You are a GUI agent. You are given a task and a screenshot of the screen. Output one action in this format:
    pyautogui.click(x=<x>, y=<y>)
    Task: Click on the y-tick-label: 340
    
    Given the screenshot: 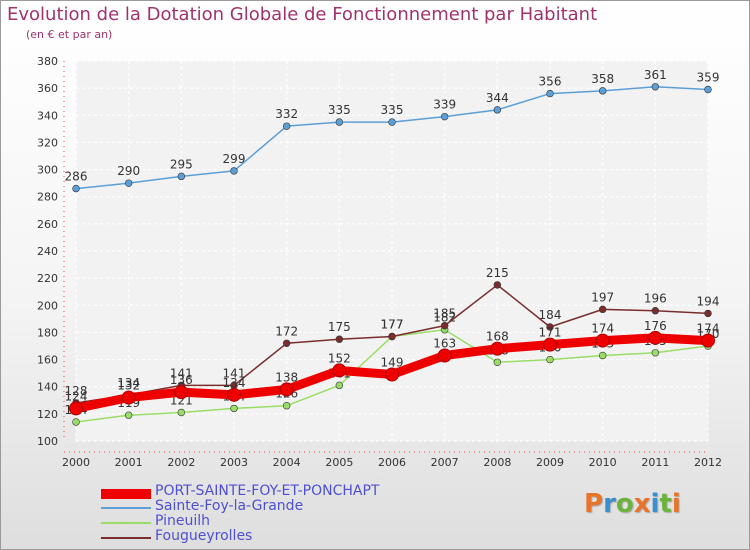 What is the action you would take?
    pyautogui.click(x=47, y=115)
    